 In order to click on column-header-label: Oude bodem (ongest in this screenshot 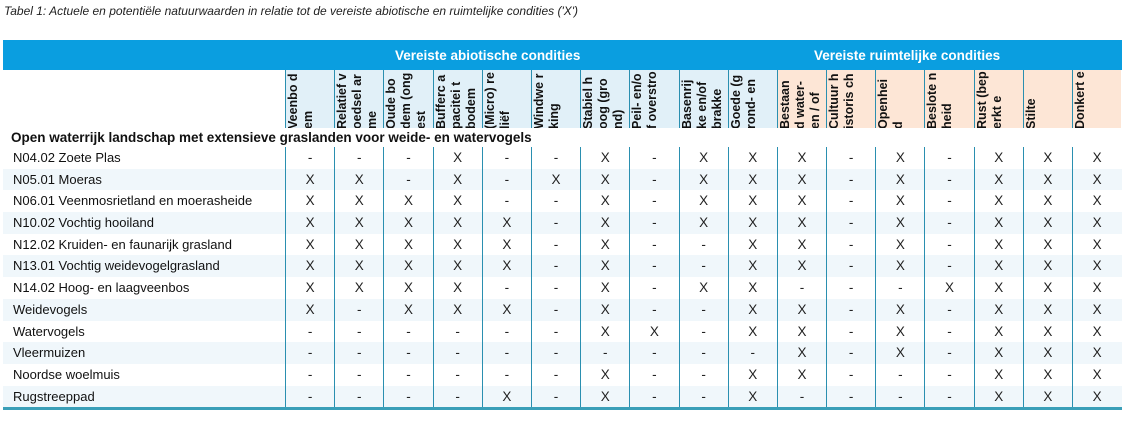, I will do `click(406, 100)`.